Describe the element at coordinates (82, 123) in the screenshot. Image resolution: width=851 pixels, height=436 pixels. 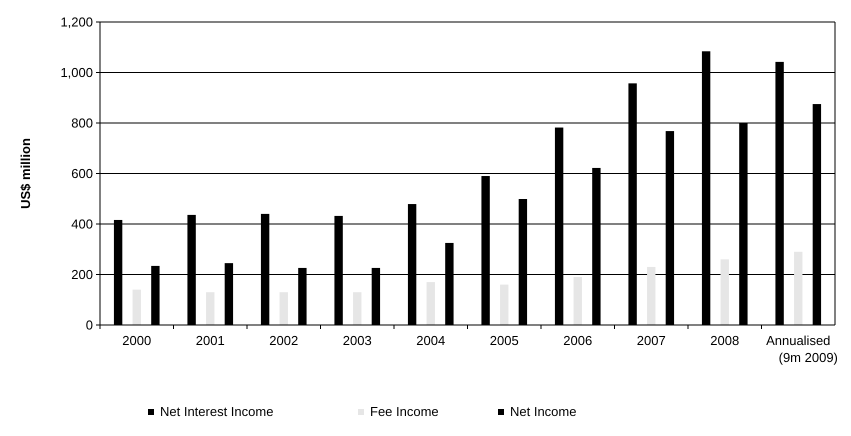
I see `y-tick-label: 800` at that location.